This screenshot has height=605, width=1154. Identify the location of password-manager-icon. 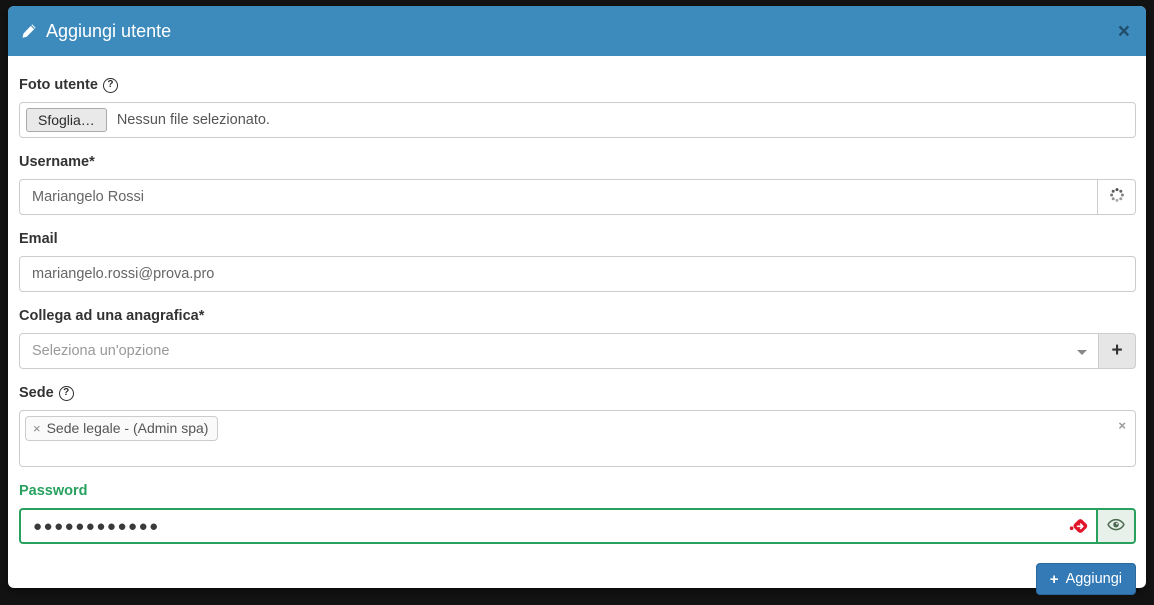
(1078, 529).